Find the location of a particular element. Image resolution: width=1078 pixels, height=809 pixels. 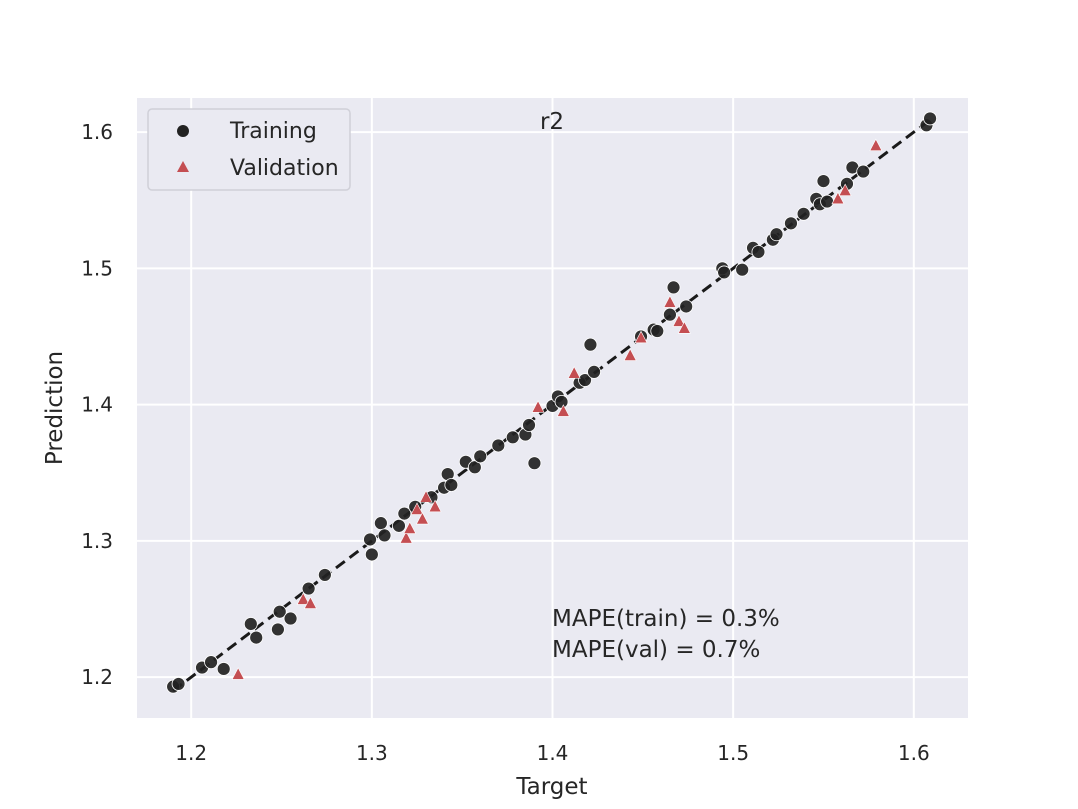

legend-validation-marker is located at coordinates (183, 166).